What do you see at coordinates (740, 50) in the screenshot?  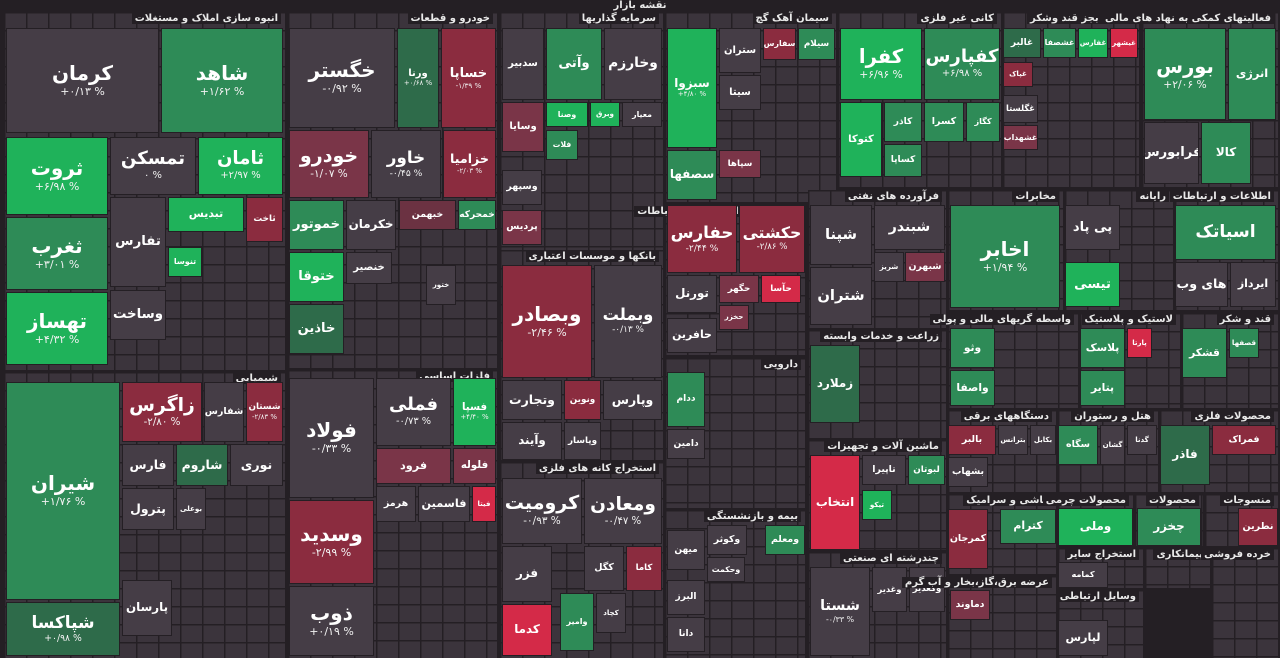 I see `stock-tile: ستران` at bounding box center [740, 50].